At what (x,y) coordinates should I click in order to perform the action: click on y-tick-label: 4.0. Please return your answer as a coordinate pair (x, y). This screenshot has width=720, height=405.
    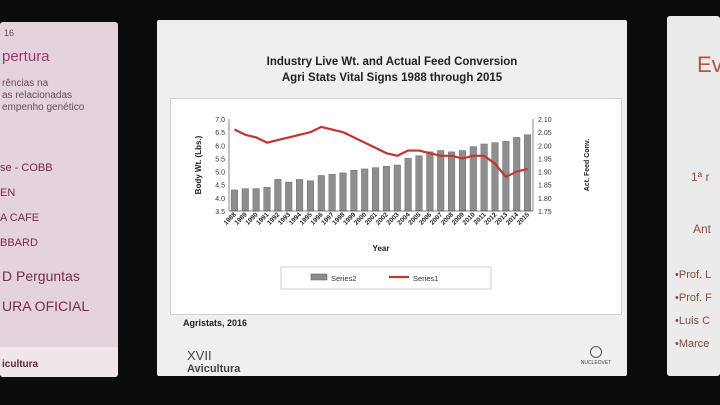
    Looking at the image, I should click on (220, 199).